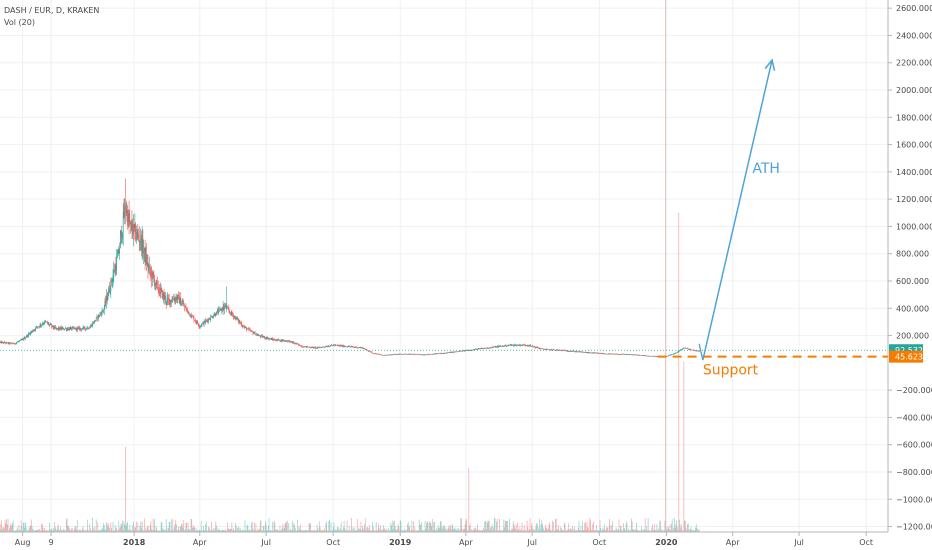 Image resolution: width=932 pixels, height=550 pixels. Describe the element at coordinates (19, 22) in the screenshot. I see `volume-indicator-legend: Vol (20)` at that location.